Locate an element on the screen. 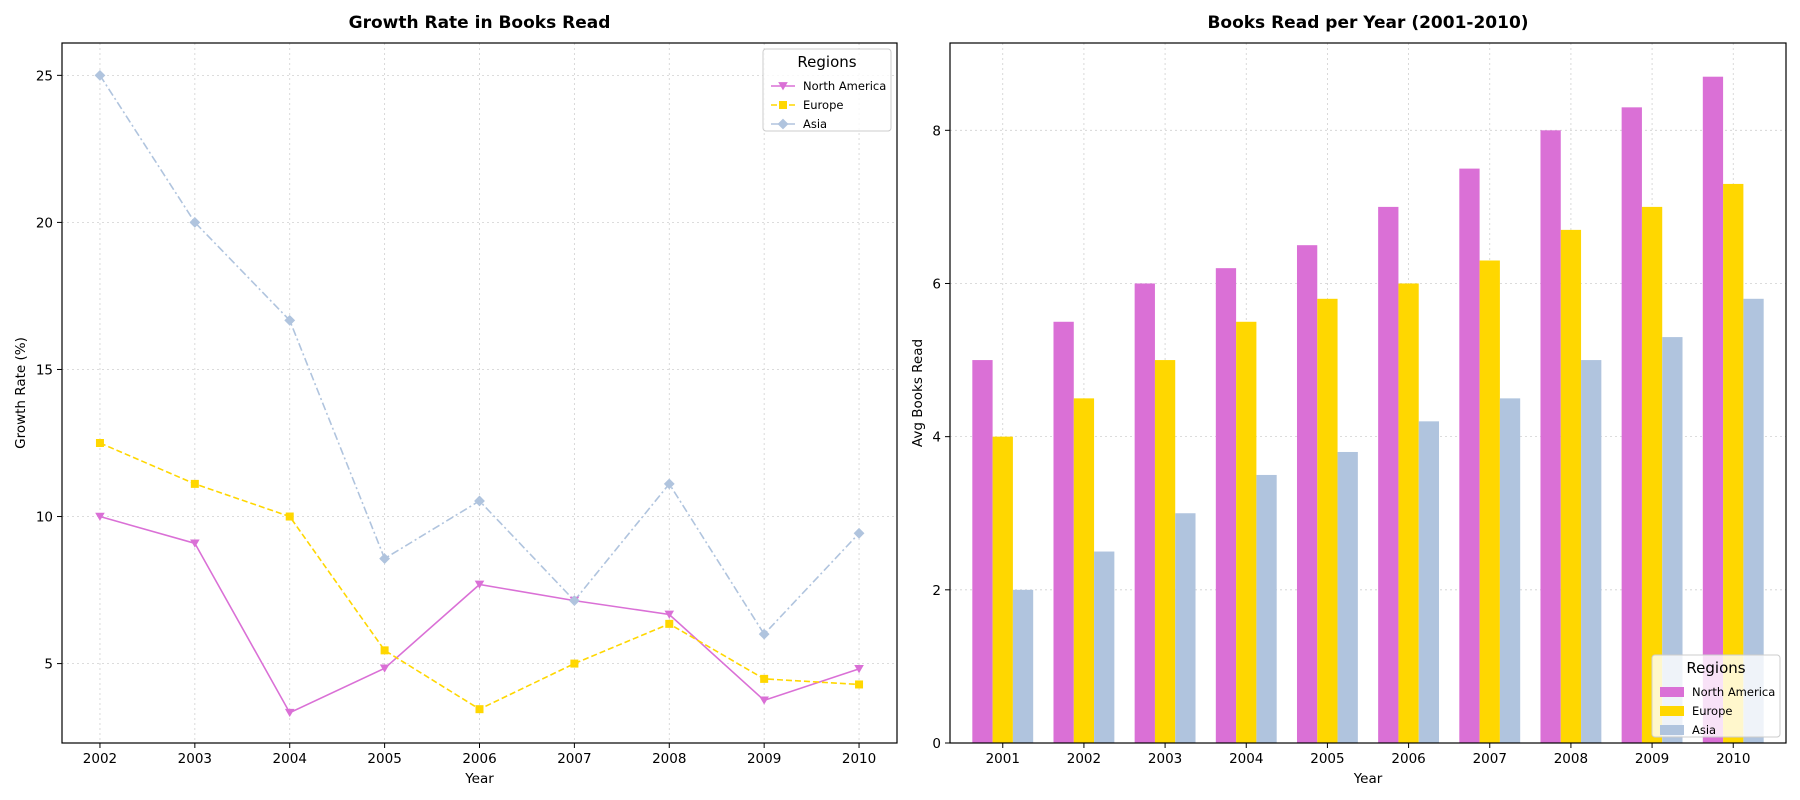 The height and width of the screenshot is (800, 1800). chart-title: Growth Rate in Books Read is located at coordinates (480, 23).